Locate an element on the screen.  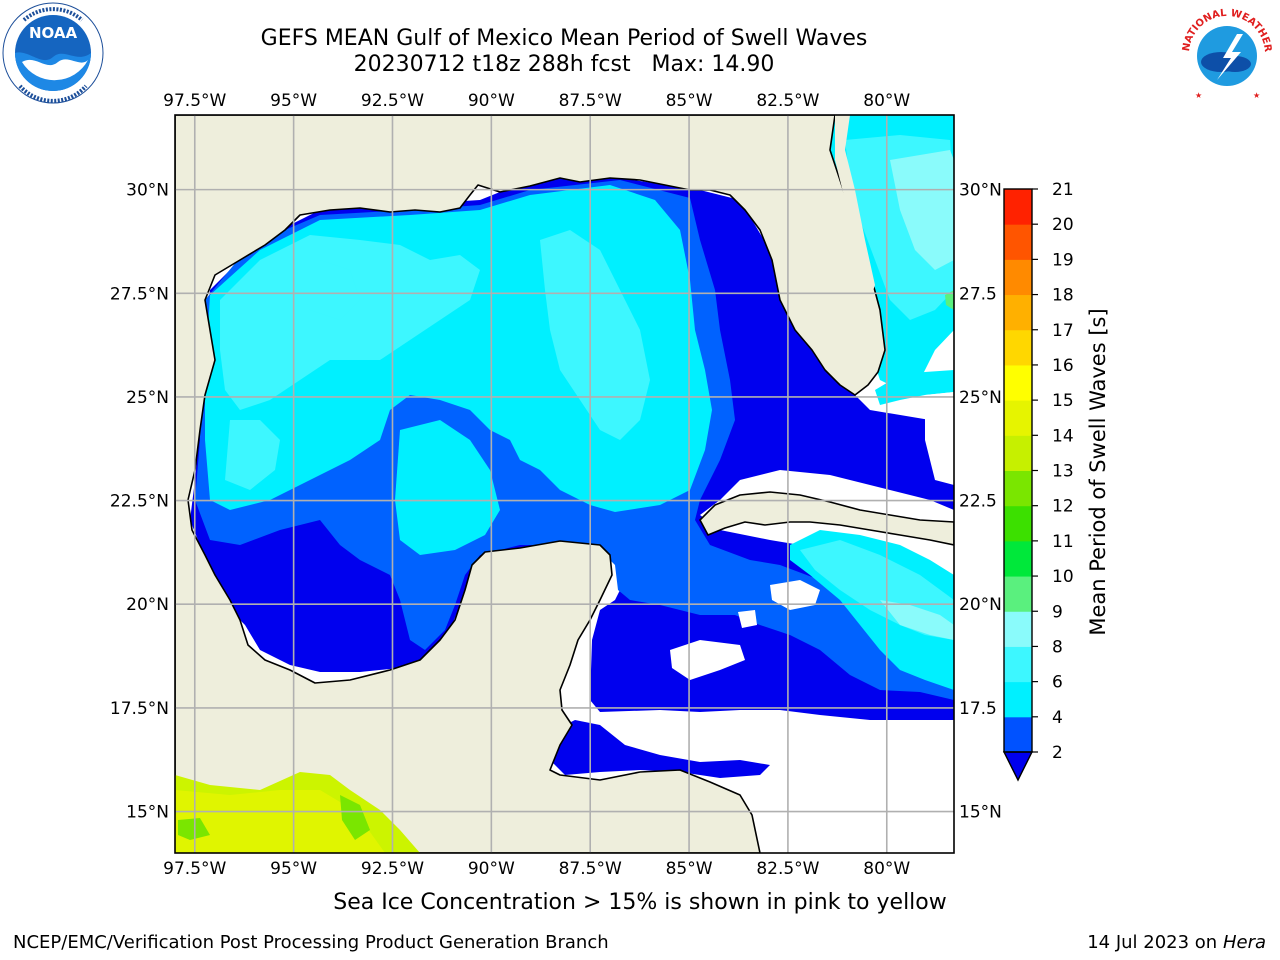
colorbar: 2 4 6 8 9 10 11 12 13 14 15 16 17 18 19 20 21 is located at coordinates (1038, 481).